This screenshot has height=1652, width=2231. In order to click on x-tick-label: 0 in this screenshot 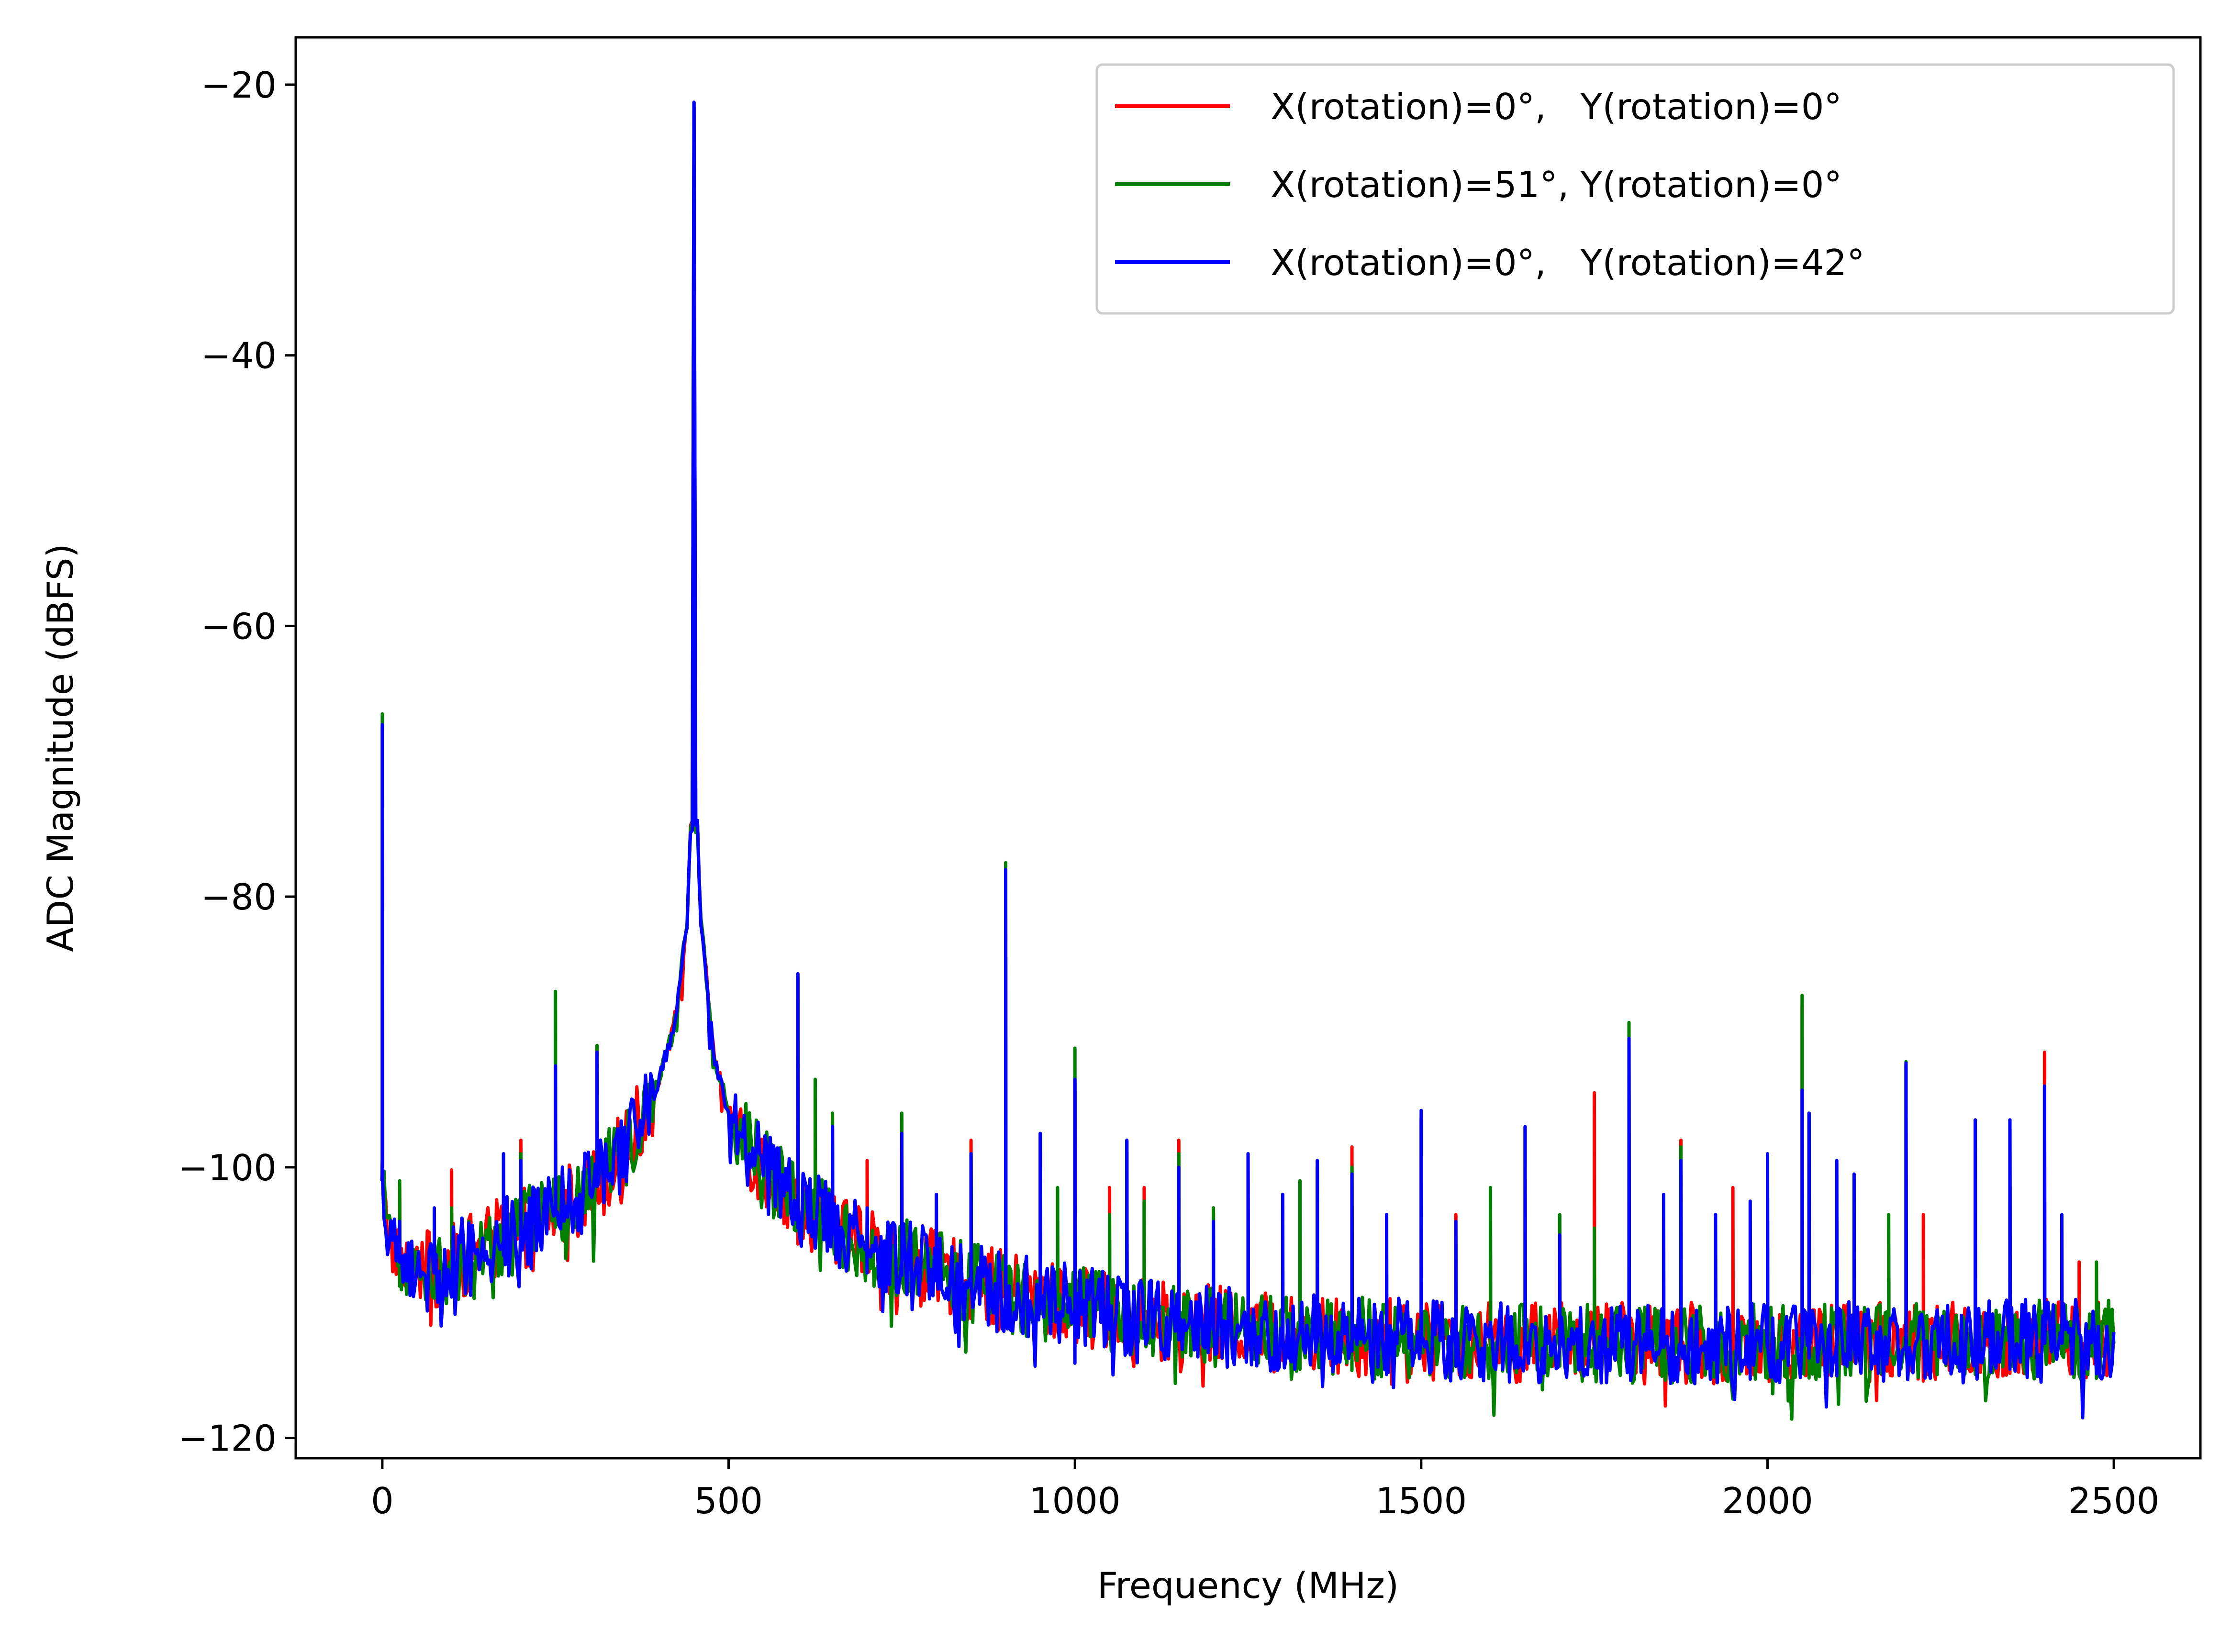, I will do `click(382, 1501)`.